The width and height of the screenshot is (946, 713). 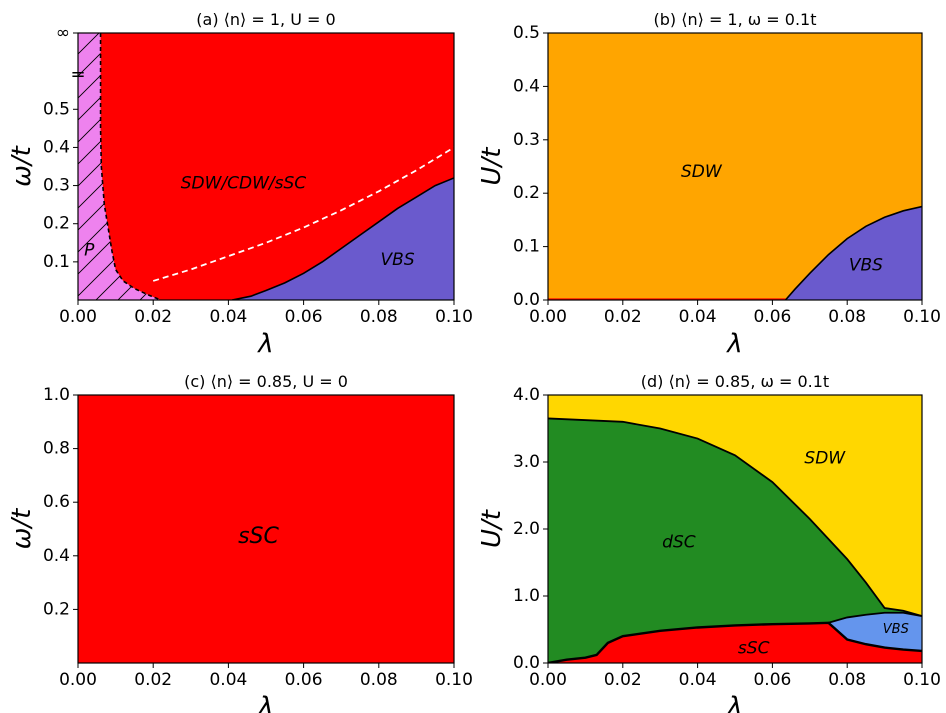 What do you see at coordinates (130, 166) in the screenshot?
I see `boundary-p` at bounding box center [130, 166].